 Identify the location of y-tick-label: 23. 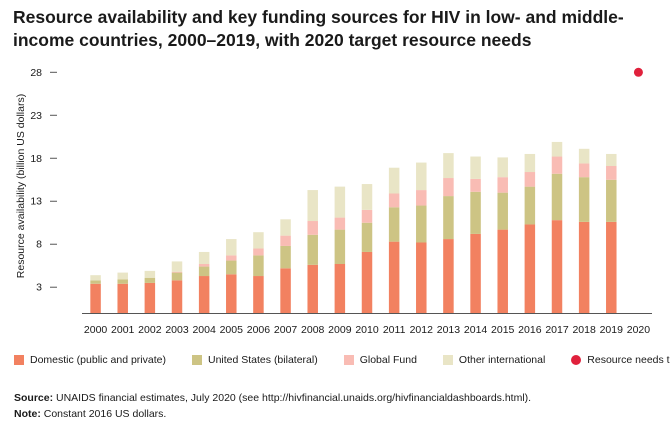
(36, 116).